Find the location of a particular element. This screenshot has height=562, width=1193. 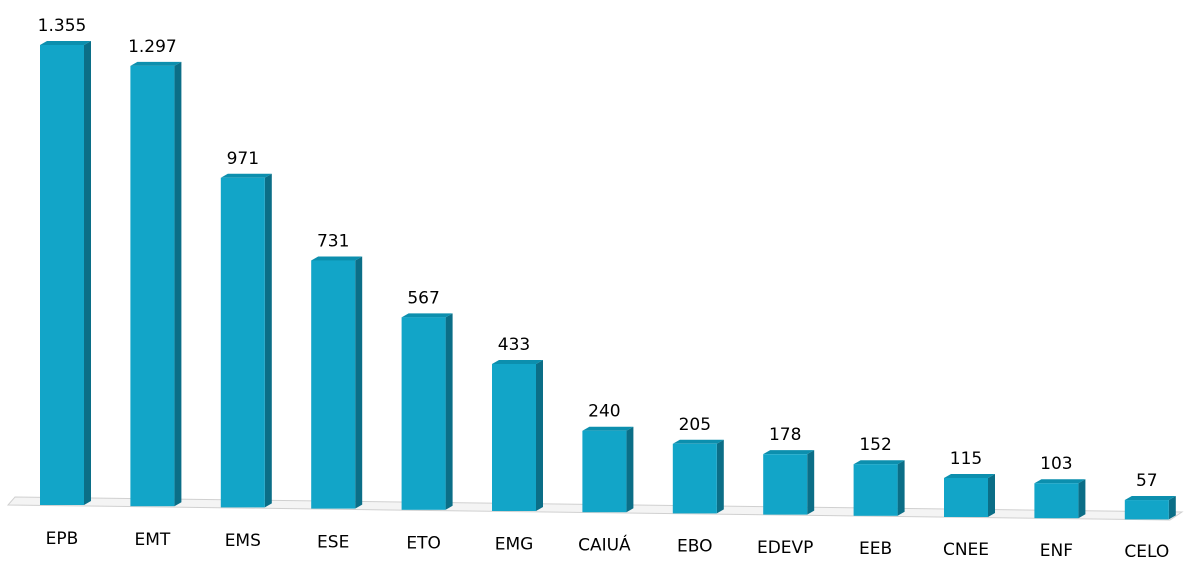

x-tick-label: CELO is located at coordinates (1146, 550).